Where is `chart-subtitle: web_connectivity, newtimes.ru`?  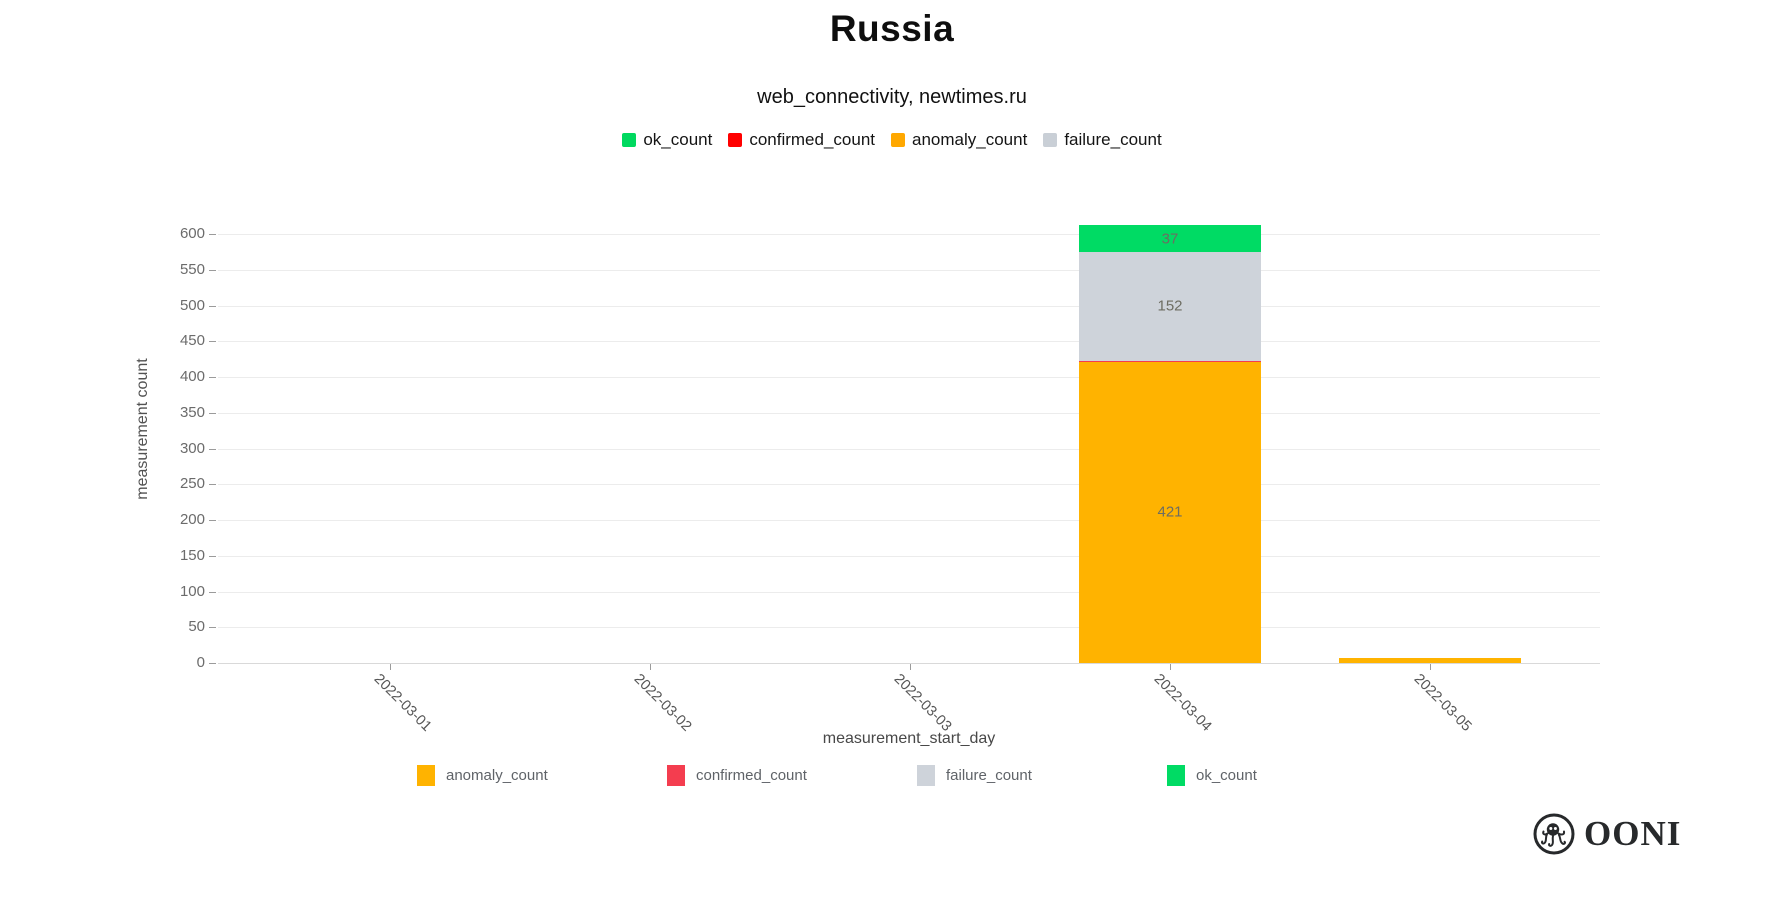 chart-subtitle: web_connectivity, newtimes.ru is located at coordinates (892, 97).